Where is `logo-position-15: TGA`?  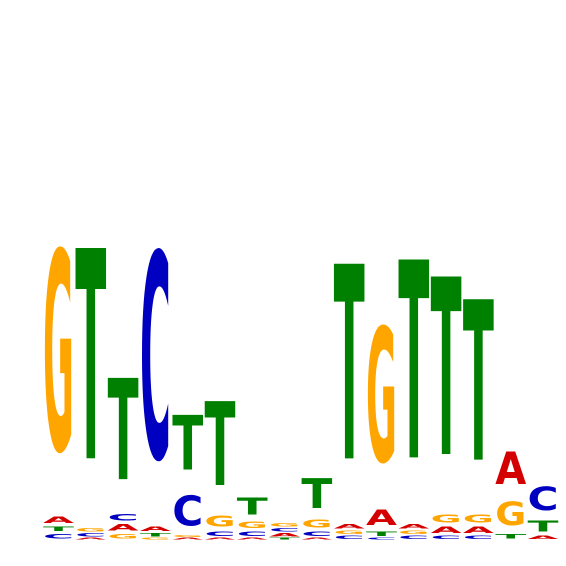
logo-position-15: TGA is located at coordinates (510, 492).